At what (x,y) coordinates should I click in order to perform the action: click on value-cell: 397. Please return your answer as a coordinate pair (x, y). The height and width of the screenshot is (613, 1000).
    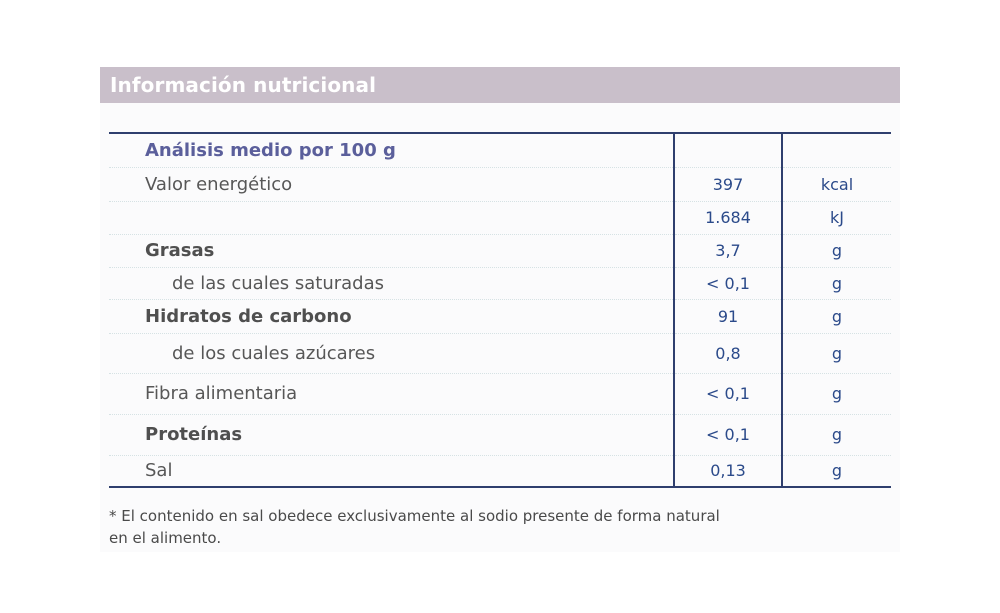
    Looking at the image, I should click on (728, 184).